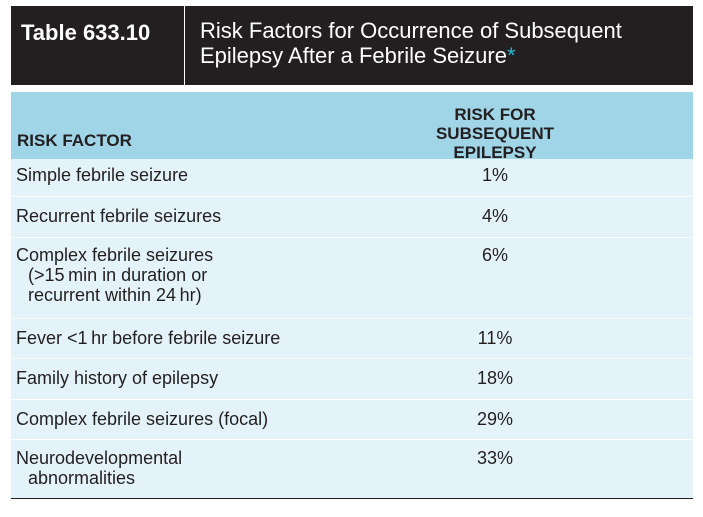 Image resolution: width=703 pixels, height=517 pixels. Describe the element at coordinates (99, 458) in the screenshot. I see `risk-factor-main: Neurodevelopmental` at that location.